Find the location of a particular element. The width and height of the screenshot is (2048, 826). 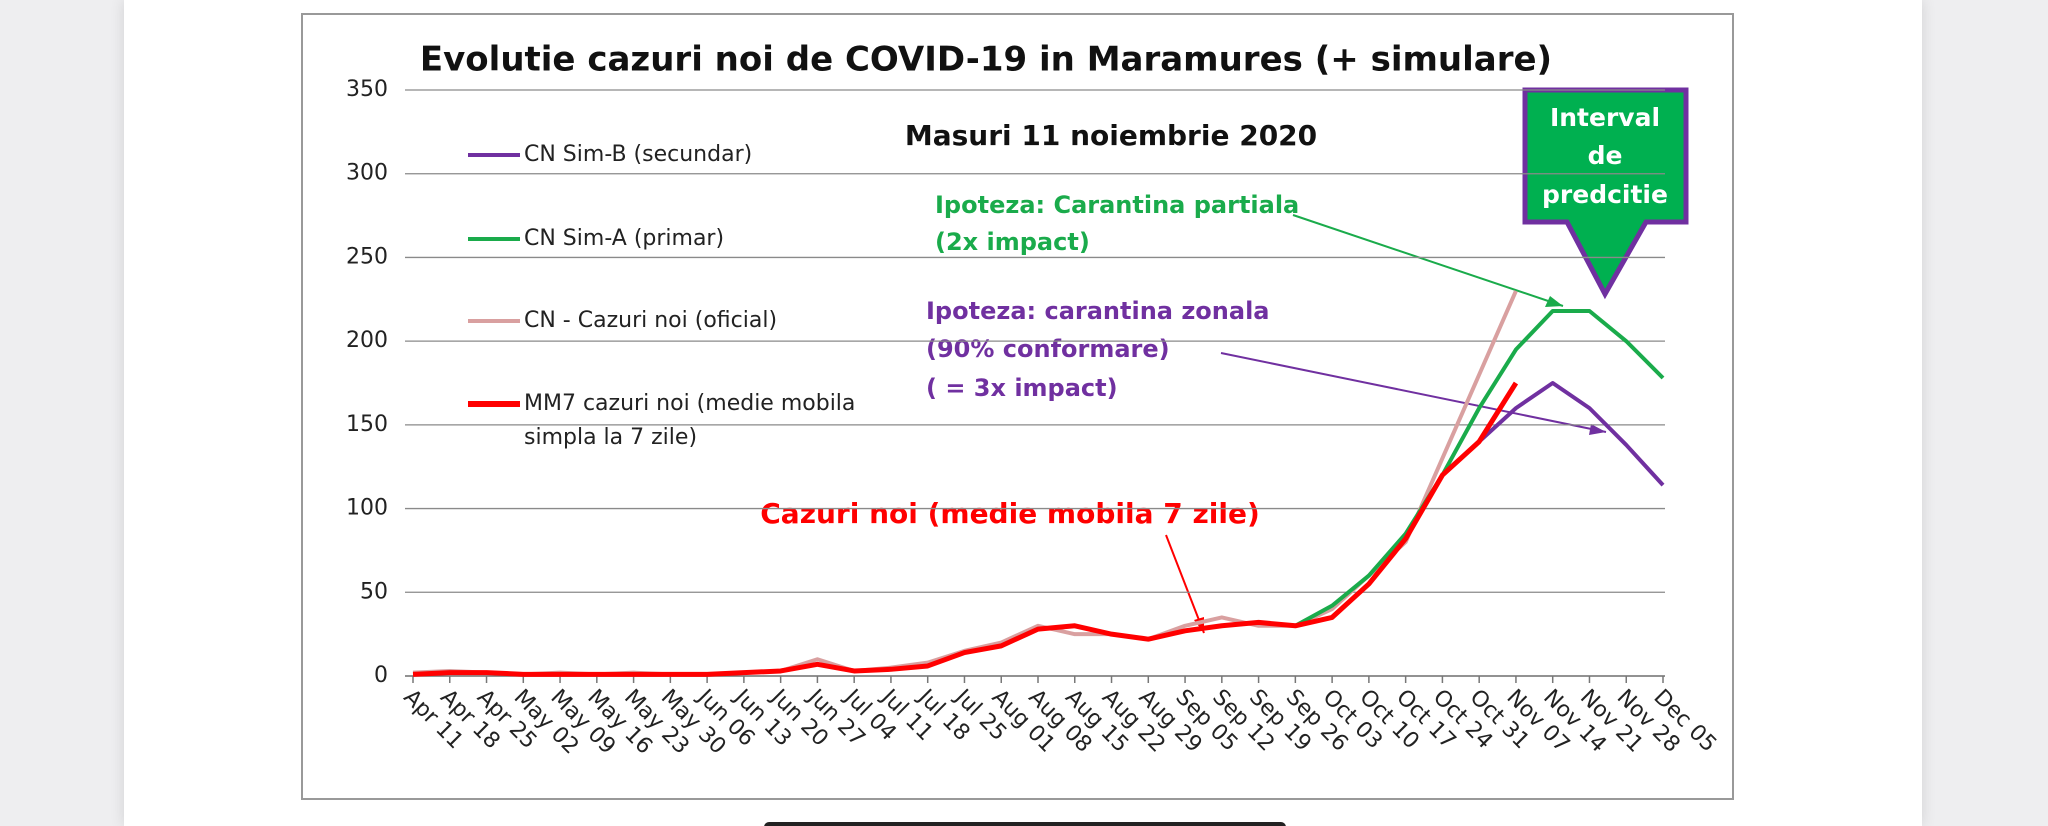

annotation: (2x impact) is located at coordinates (1012, 242).